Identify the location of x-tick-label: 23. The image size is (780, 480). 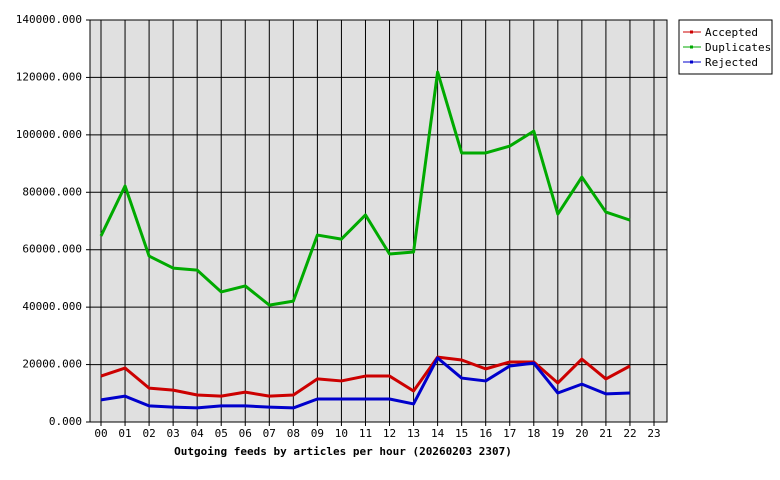
(653, 433).